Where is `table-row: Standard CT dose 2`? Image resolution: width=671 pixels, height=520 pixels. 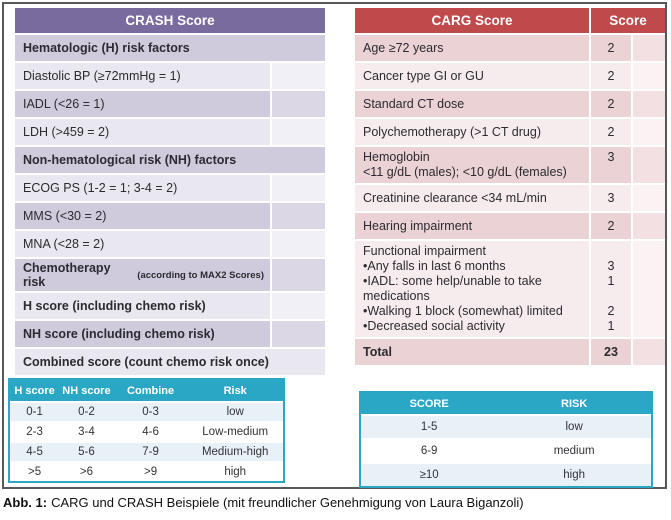
table-row: Standard CT dose 2 is located at coordinates (510, 104).